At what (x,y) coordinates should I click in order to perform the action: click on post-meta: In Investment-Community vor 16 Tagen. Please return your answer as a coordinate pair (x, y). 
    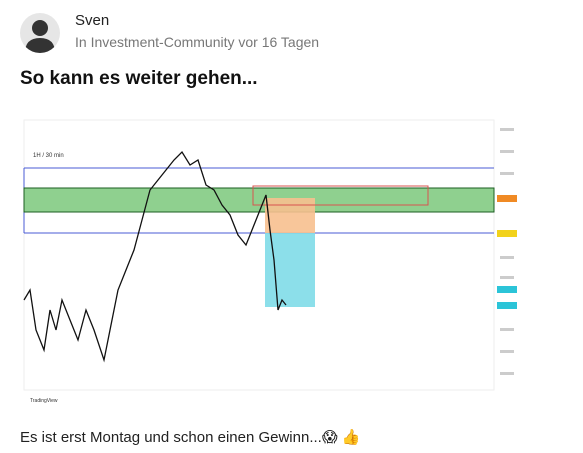
    Looking at the image, I should click on (197, 42).